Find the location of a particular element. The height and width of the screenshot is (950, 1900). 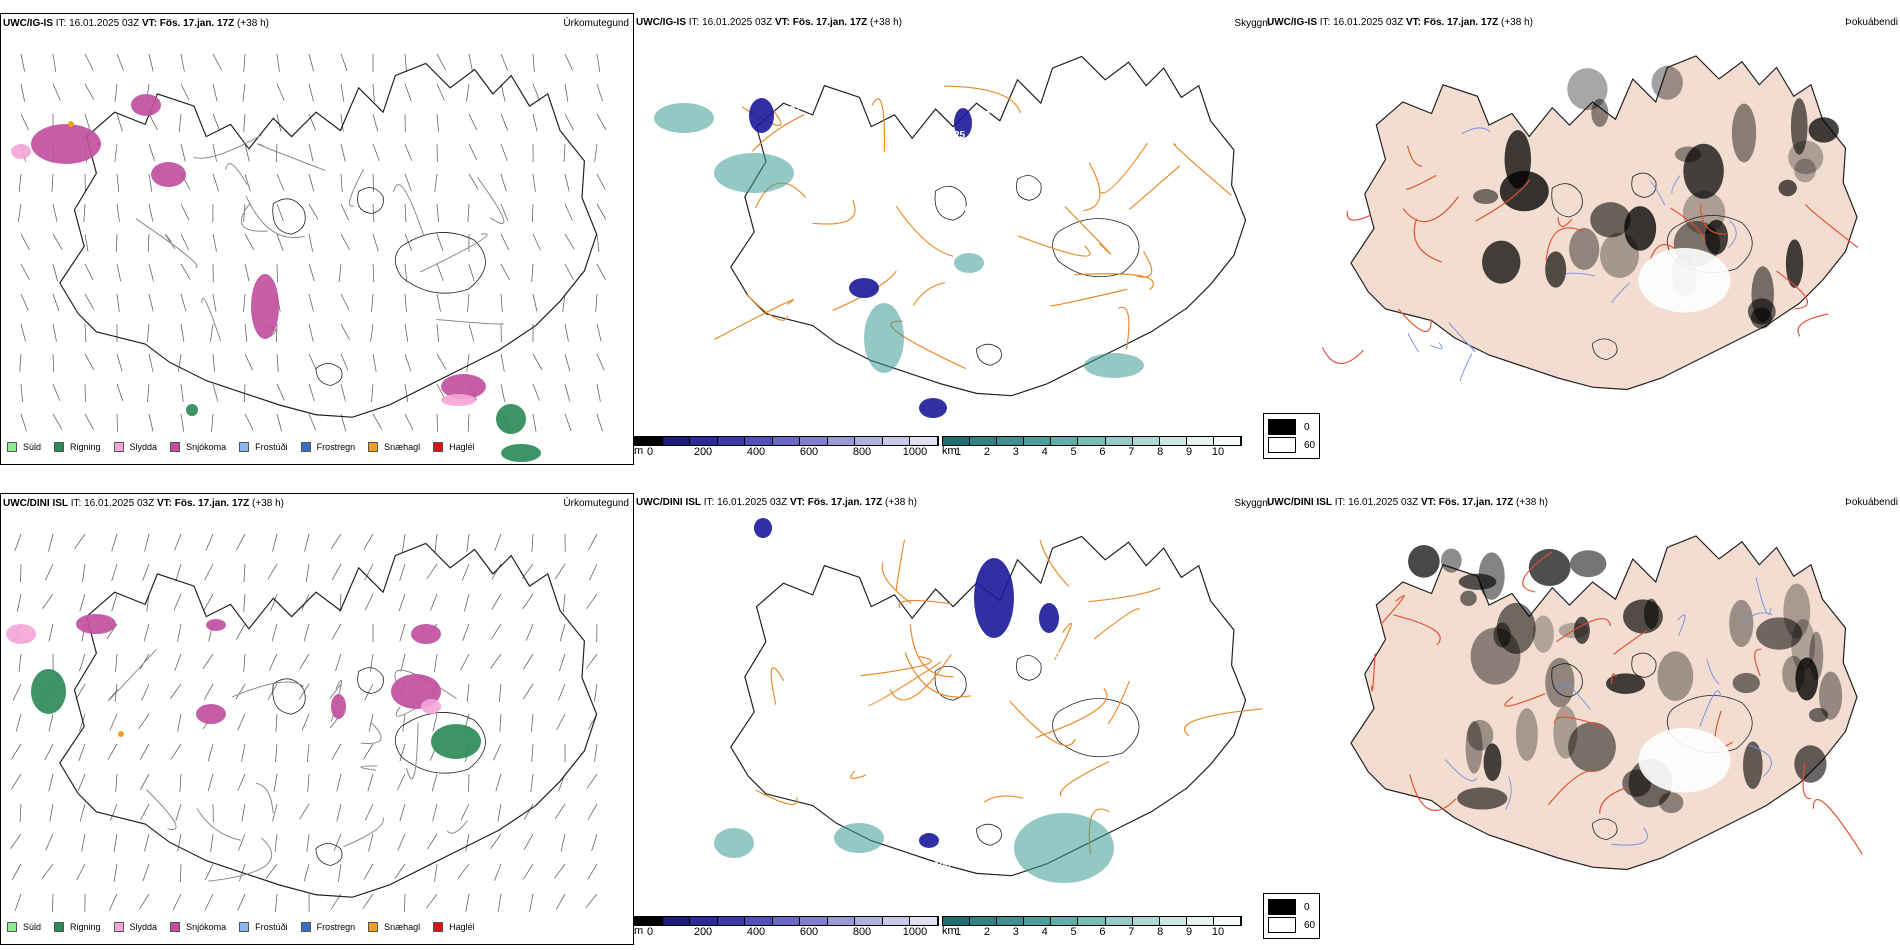

scale-ticks: 0 200 400 600 800 1000 is located at coordinates (786, 933).